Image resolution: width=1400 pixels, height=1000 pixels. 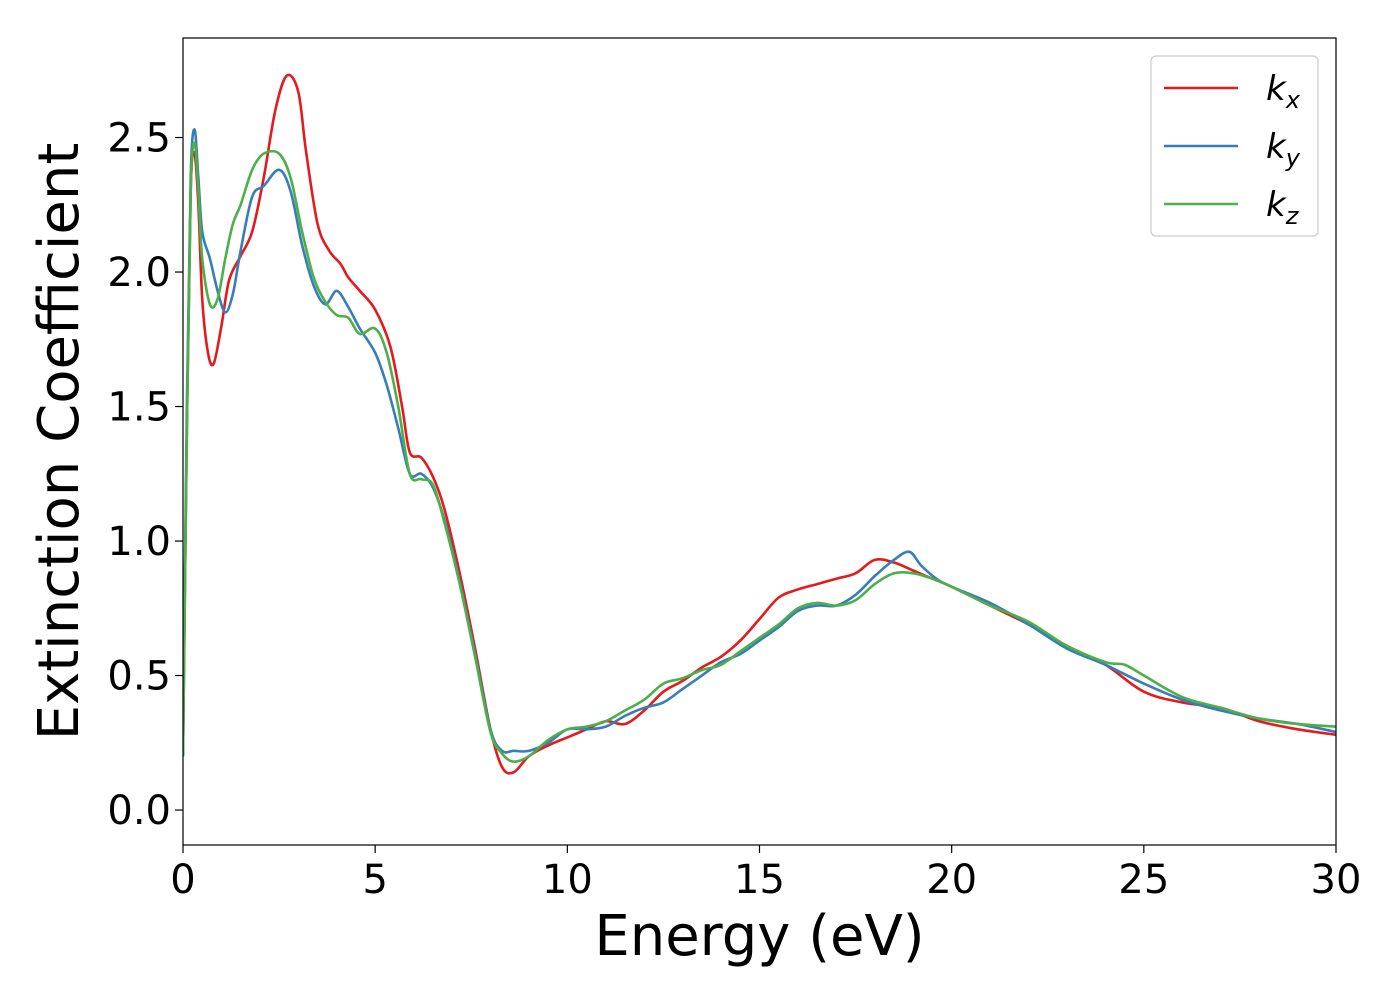 What do you see at coordinates (139, 811) in the screenshot?
I see `y-tick-label: 0.0` at bounding box center [139, 811].